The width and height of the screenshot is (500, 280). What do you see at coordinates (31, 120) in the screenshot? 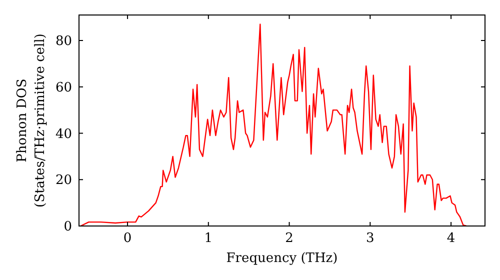
I see `y-axis-title: Phonon DOS (States/THz·primitive cell)` at bounding box center [31, 120].